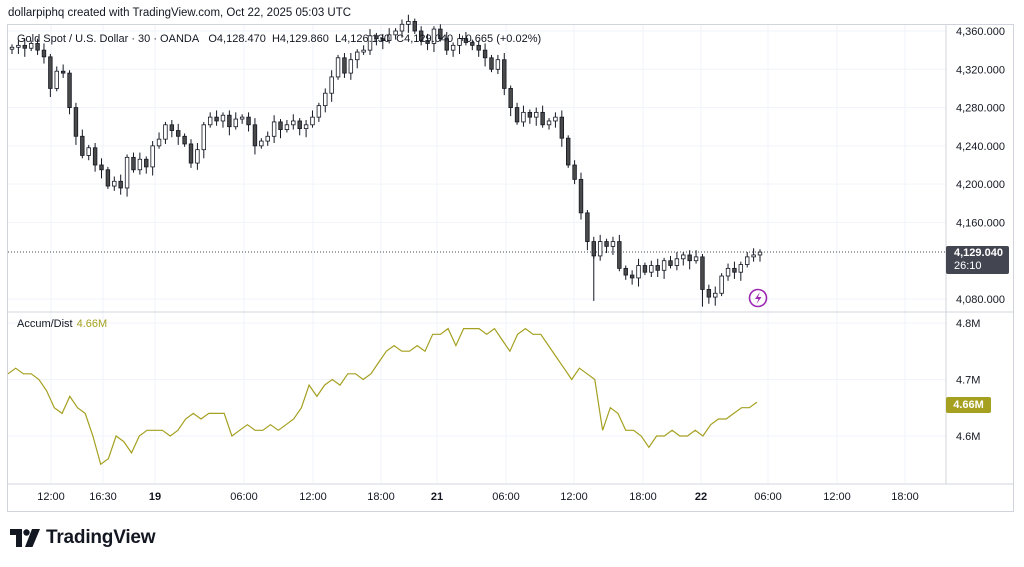 The image size is (1024, 567). Describe the element at coordinates (45, 324) in the screenshot. I see `indicator-name: Accum/Dist` at that location.